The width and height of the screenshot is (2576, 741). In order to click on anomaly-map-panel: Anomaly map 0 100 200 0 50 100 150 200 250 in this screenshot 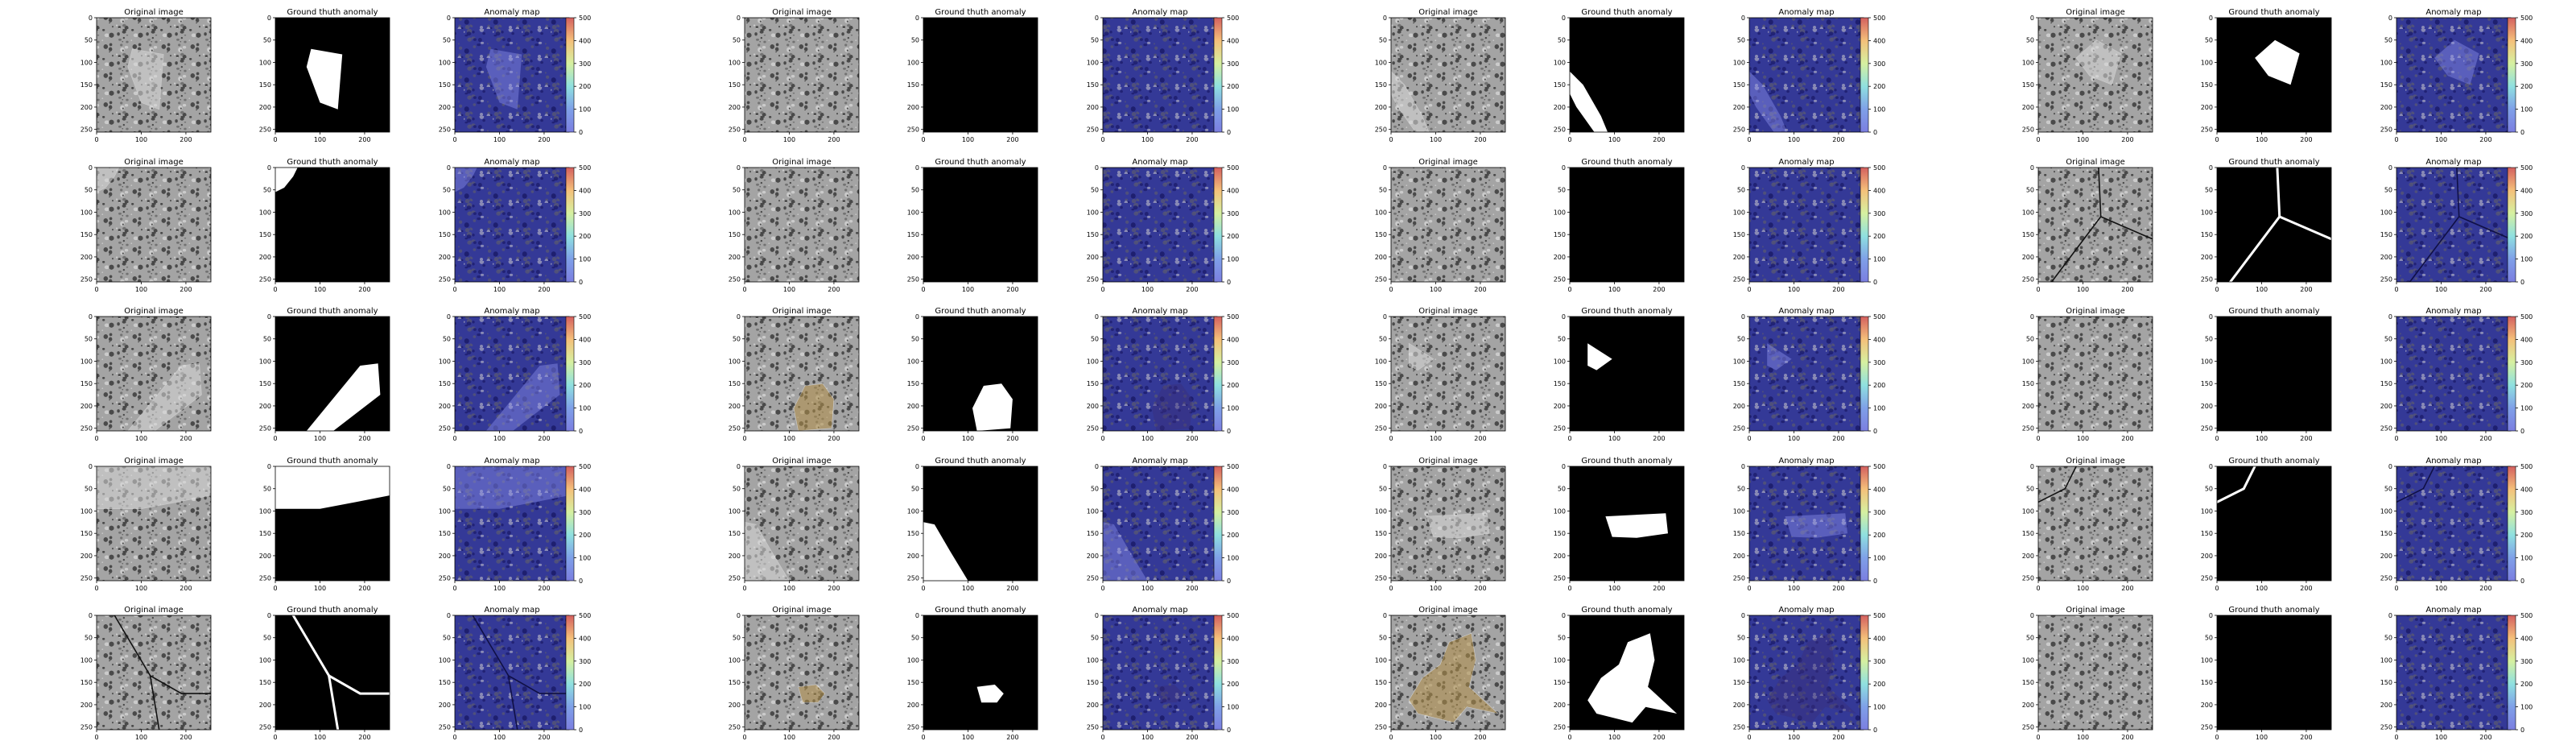, I will do `click(2446, 374)`.